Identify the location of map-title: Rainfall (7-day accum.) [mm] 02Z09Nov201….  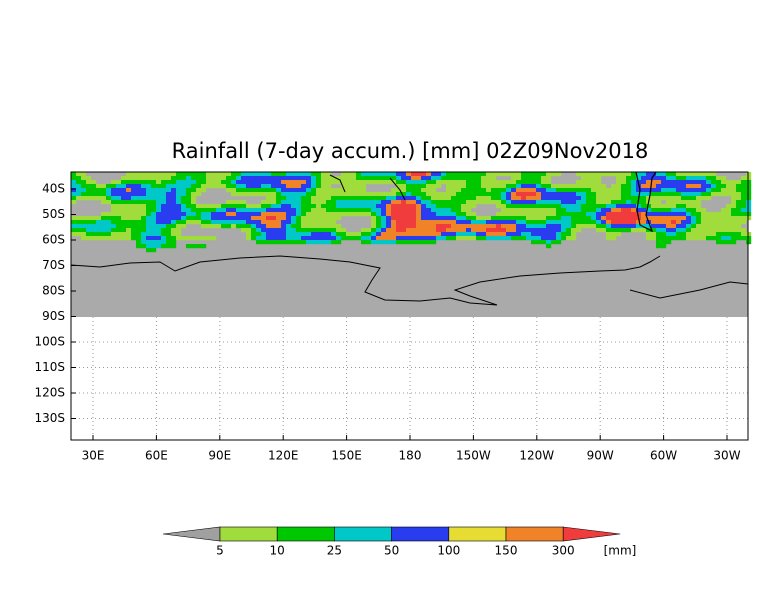
(410, 151).